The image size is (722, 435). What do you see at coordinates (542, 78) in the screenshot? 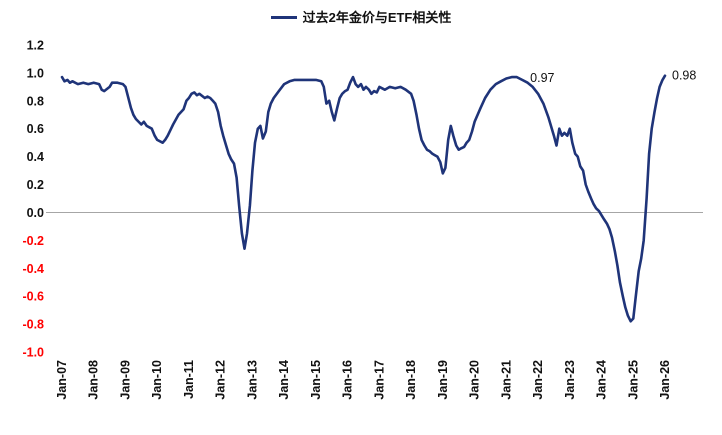
I see `data-label-annotation: 0.97` at bounding box center [542, 78].